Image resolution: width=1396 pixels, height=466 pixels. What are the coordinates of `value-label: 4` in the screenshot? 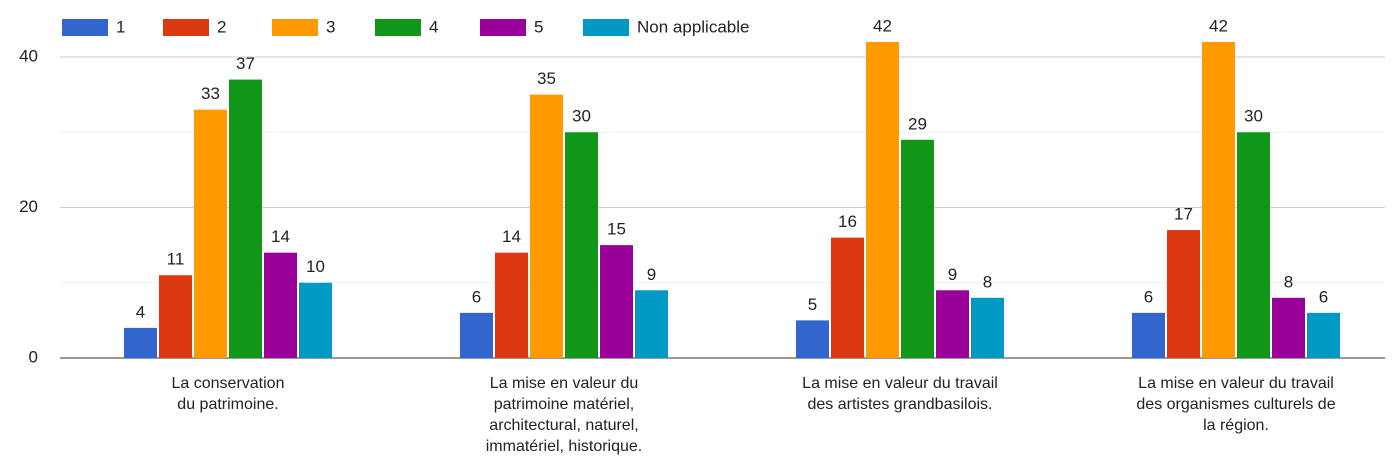 It's located at (140, 311).